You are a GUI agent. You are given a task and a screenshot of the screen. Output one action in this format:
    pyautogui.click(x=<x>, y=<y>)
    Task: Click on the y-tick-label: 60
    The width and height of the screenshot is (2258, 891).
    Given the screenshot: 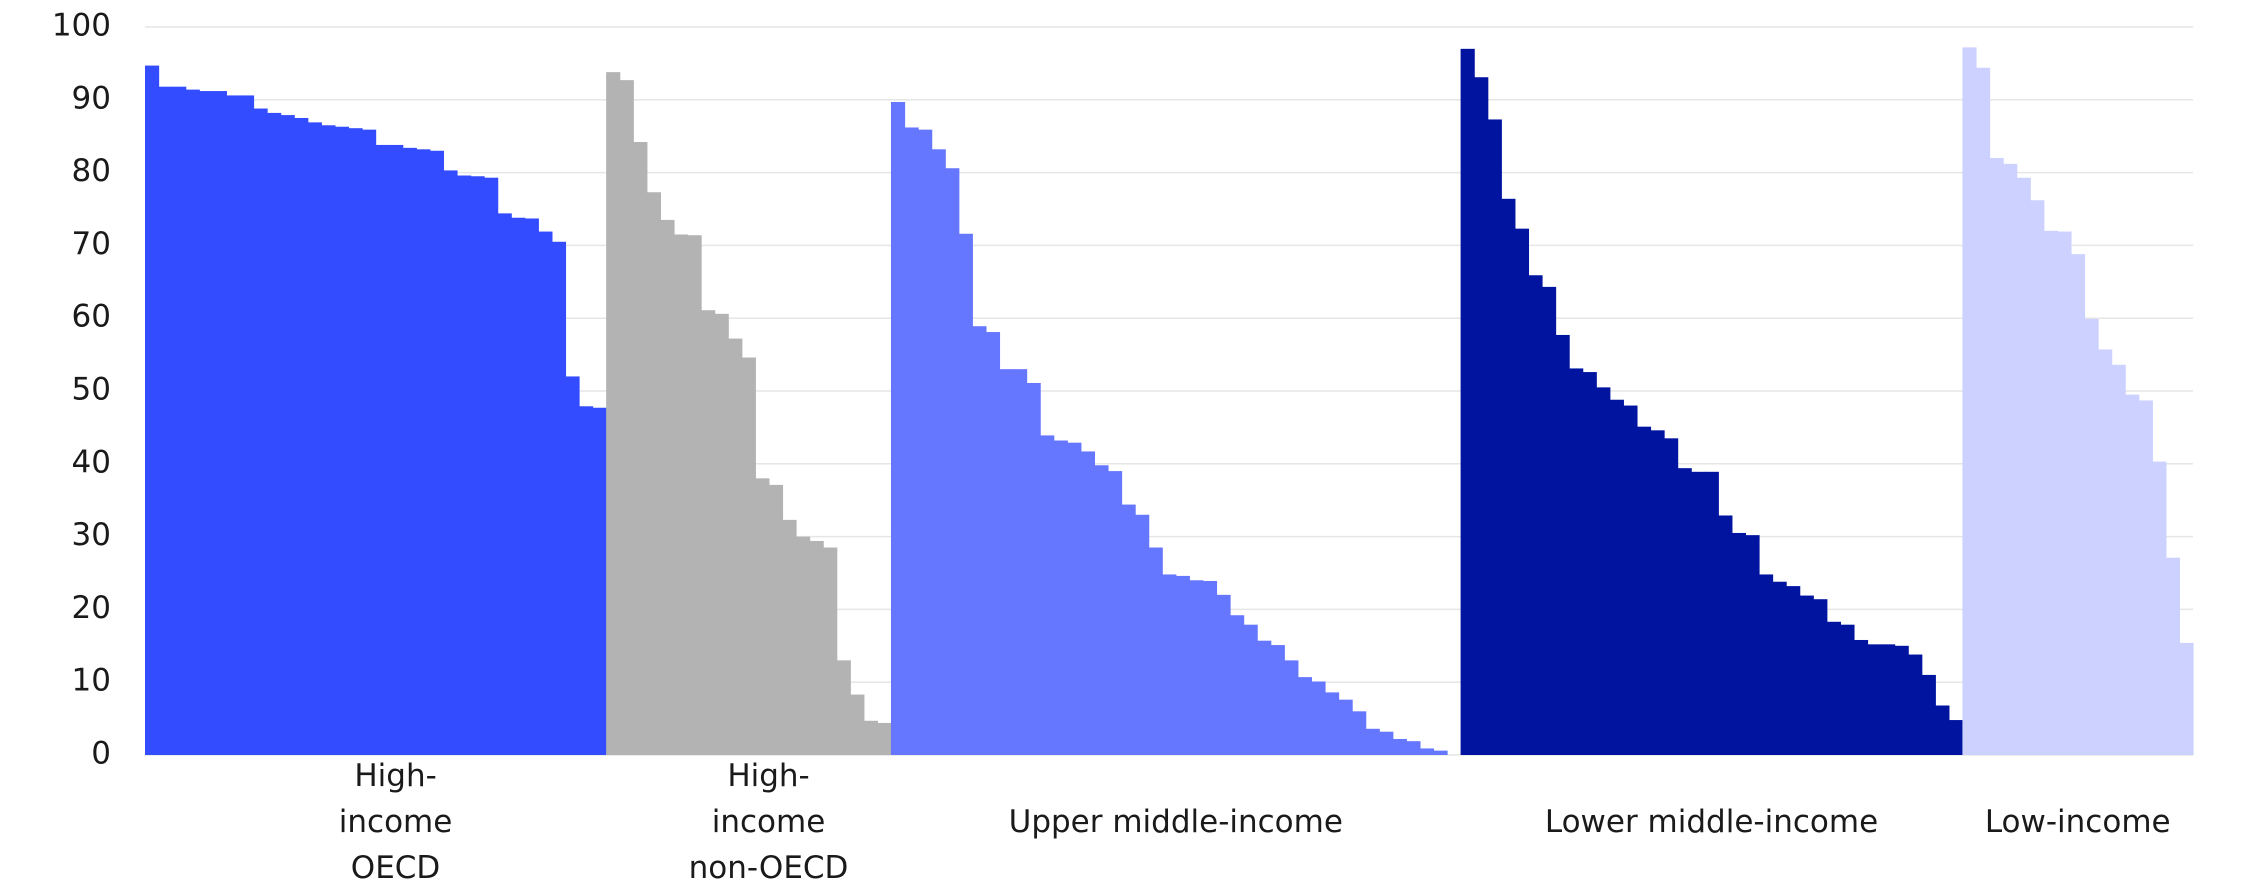 What is the action you would take?
    pyautogui.click(x=91, y=317)
    